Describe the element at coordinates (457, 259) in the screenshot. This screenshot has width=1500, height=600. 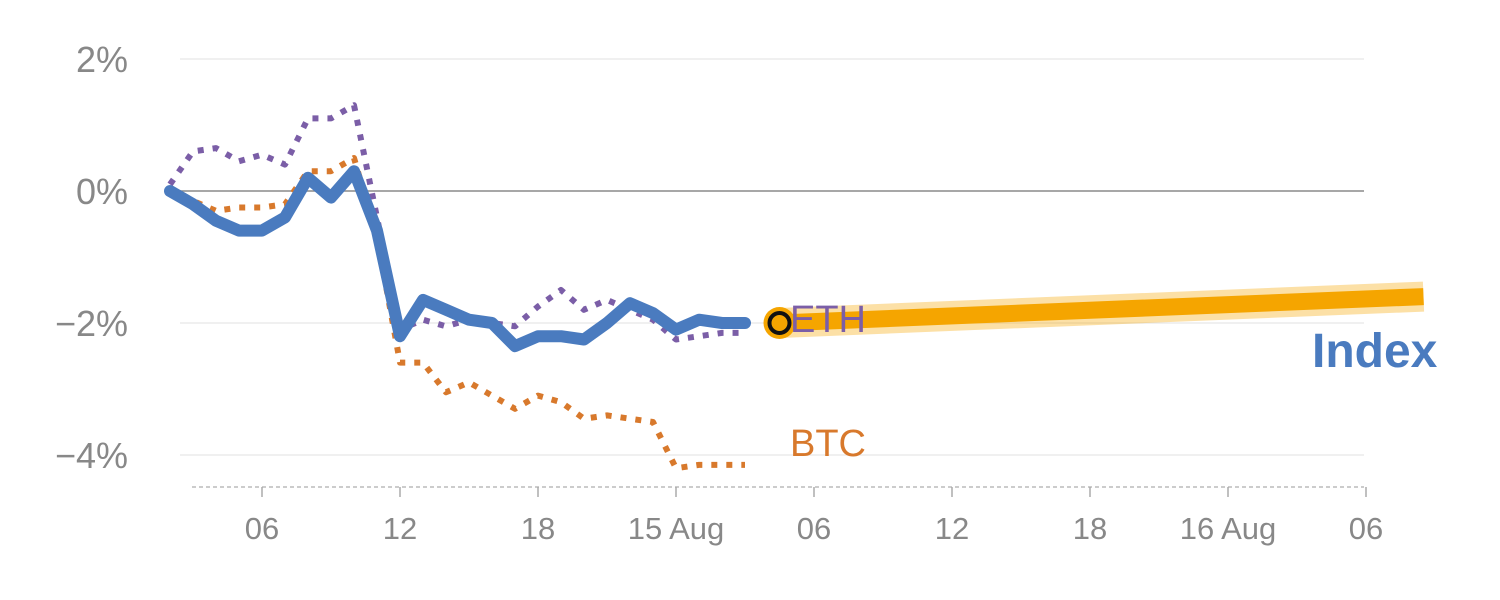
I see `series-index-line` at that location.